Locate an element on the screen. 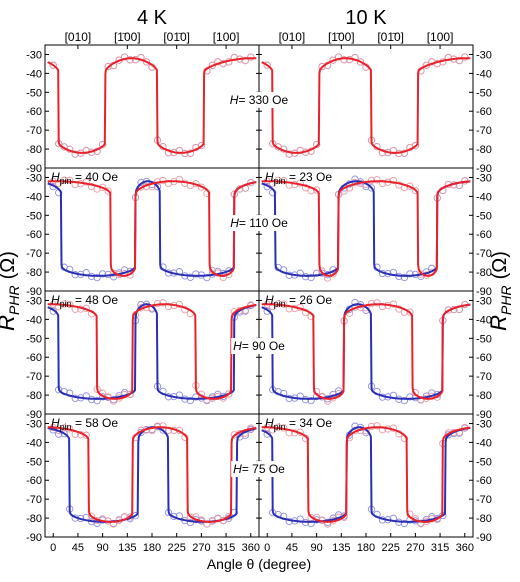 This screenshot has width=520, height=582. y-axis-label-text: RPHR (Ω) is located at coordinates (11, 291).